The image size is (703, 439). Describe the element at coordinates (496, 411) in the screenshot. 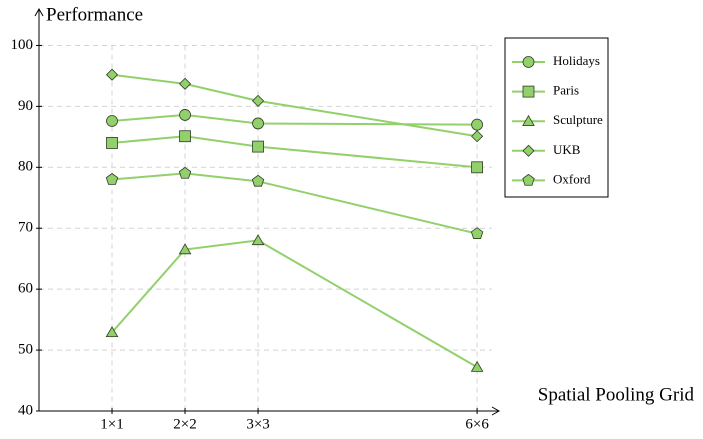

I see `x-axis-arrow` at that location.